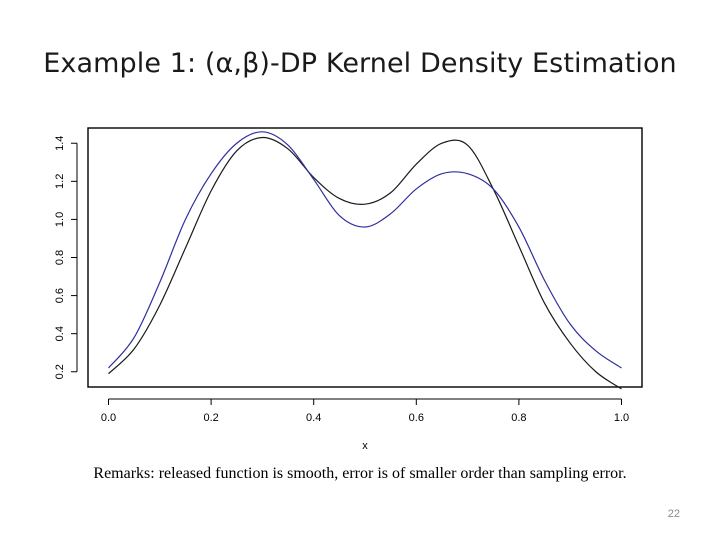 The height and width of the screenshot is (540, 720). What do you see at coordinates (60, 257) in the screenshot?
I see `y-tick-label: 0.8` at bounding box center [60, 257].